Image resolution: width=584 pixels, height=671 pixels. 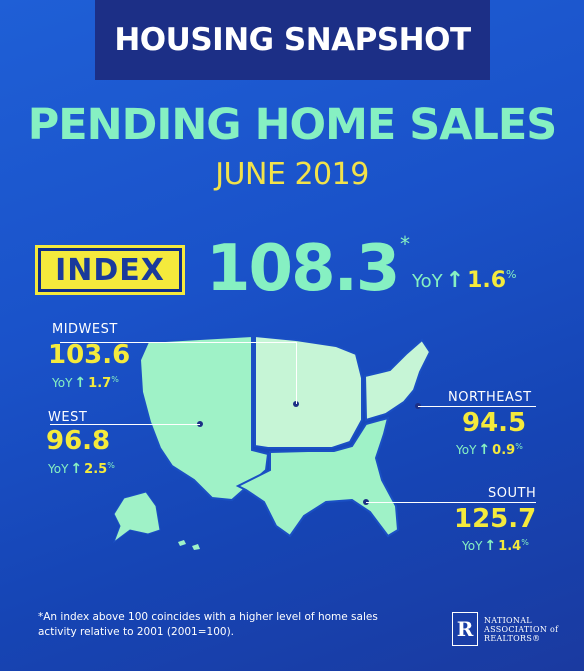 What do you see at coordinates (200, 424) in the screenshot?
I see `marker-west` at bounding box center [200, 424].